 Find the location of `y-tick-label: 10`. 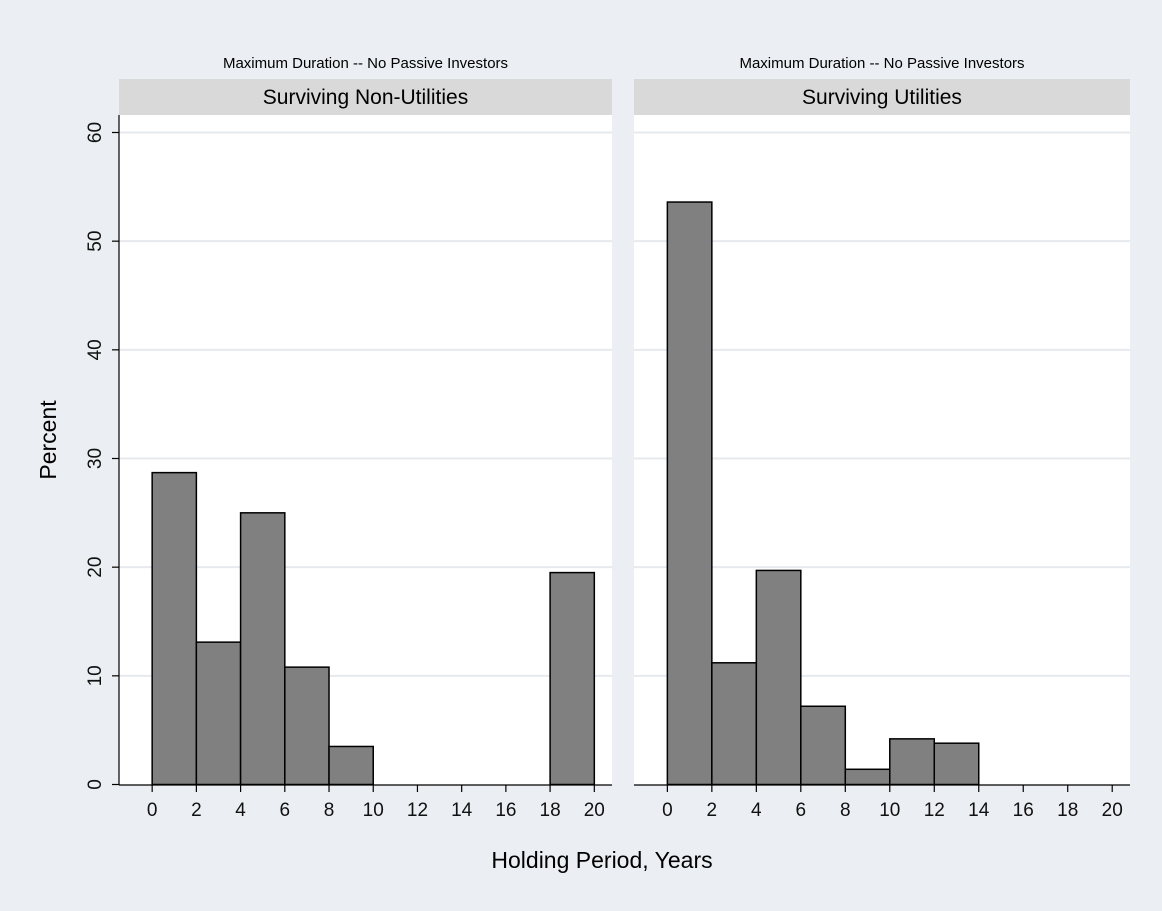

y-tick-label: 10 is located at coordinates (95, 675).